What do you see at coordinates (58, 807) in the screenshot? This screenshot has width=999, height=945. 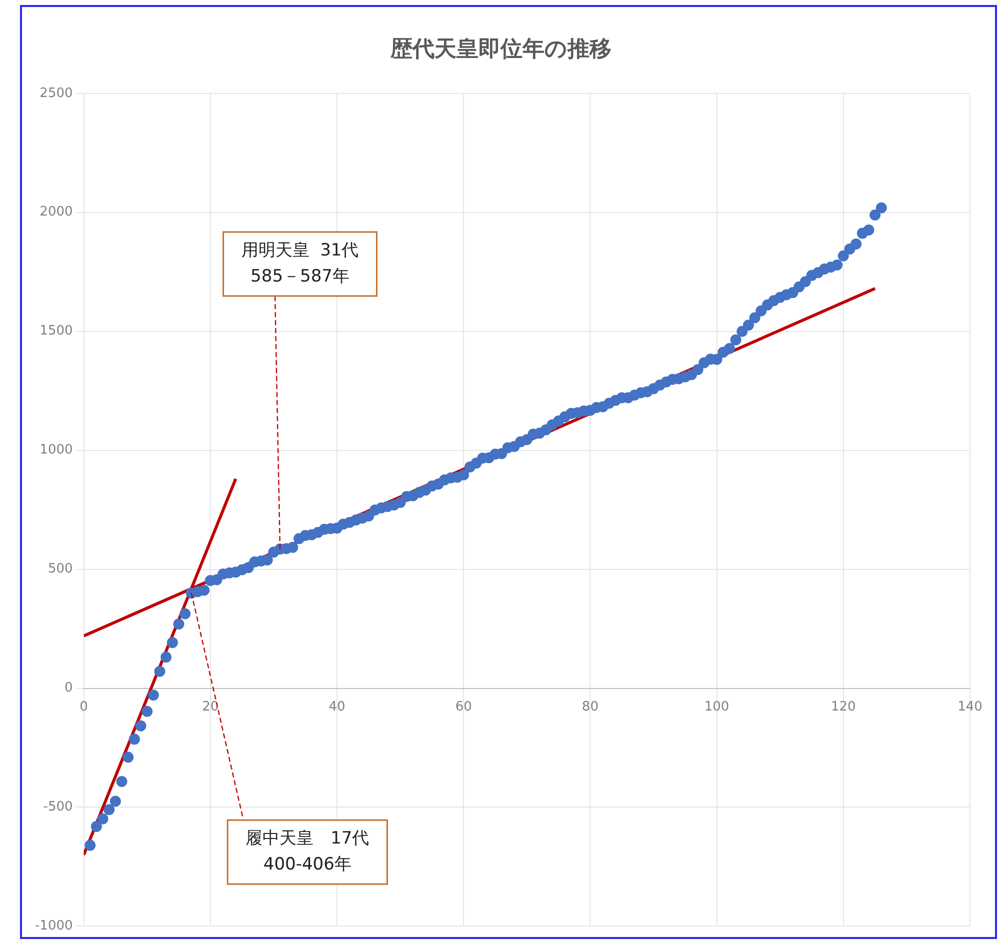 I see `y-tick-label: -500` at bounding box center [58, 807].